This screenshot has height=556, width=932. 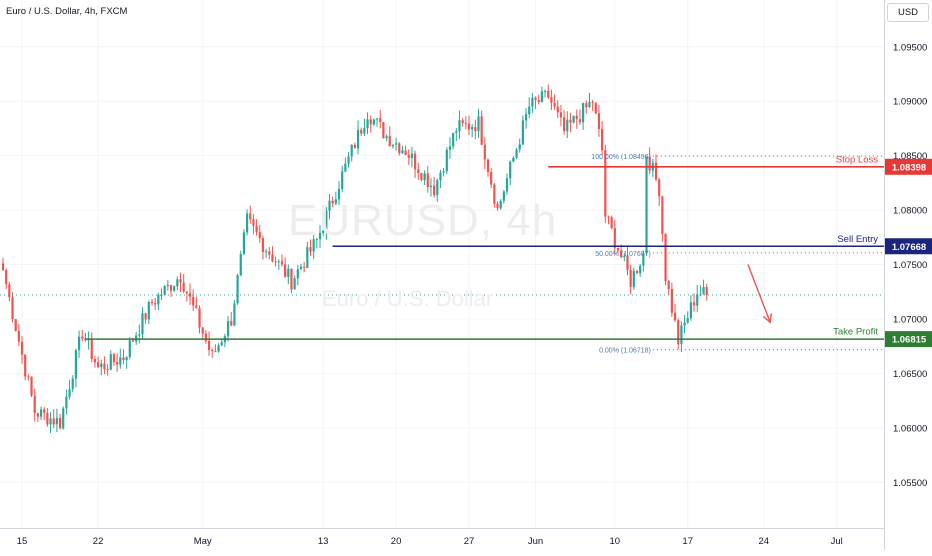 I want to click on time-tick-label: 15, so click(x=22, y=541).